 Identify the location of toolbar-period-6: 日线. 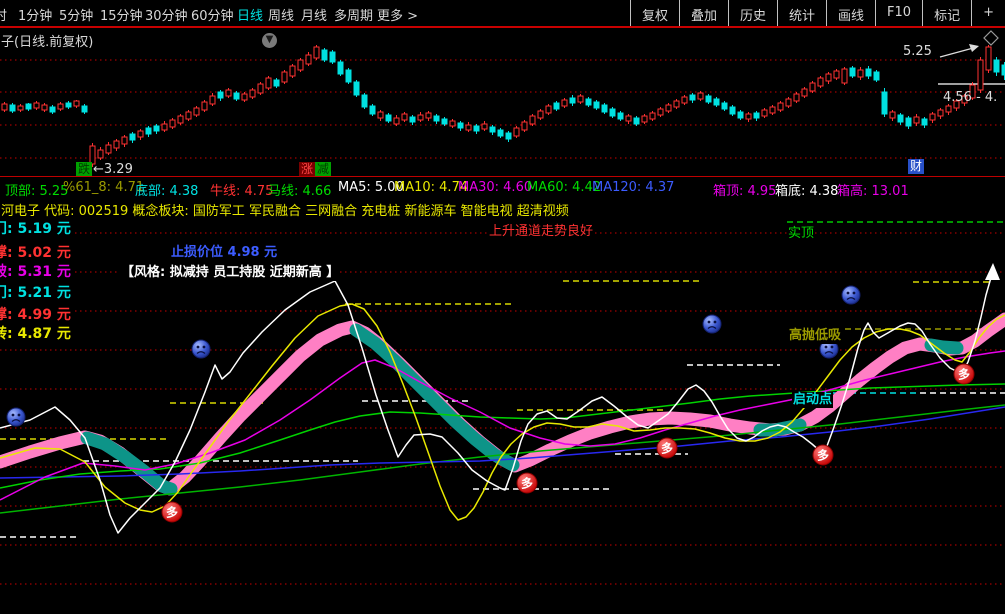
(250, 16).